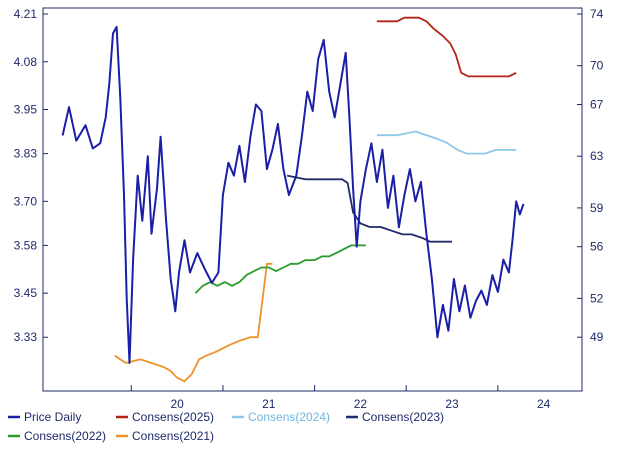 The image size is (620, 449). I want to click on legend-label-consens-2022: Consens(2022), so click(65, 436).